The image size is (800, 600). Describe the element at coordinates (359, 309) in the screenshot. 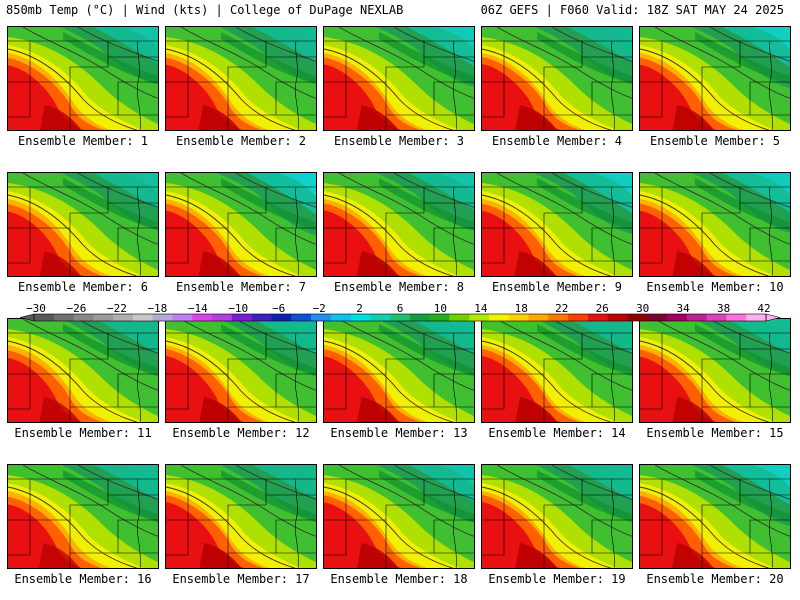

I see `colorbar-tick-label: 2` at that location.